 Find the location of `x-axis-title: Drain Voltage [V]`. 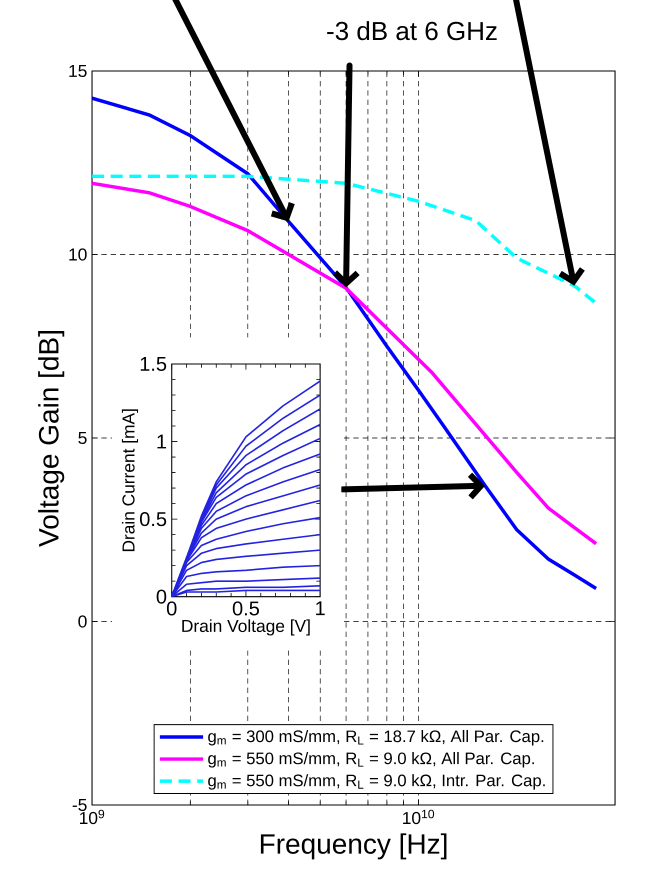

x-axis-title: Drain Voltage [V] is located at coordinates (246, 627).